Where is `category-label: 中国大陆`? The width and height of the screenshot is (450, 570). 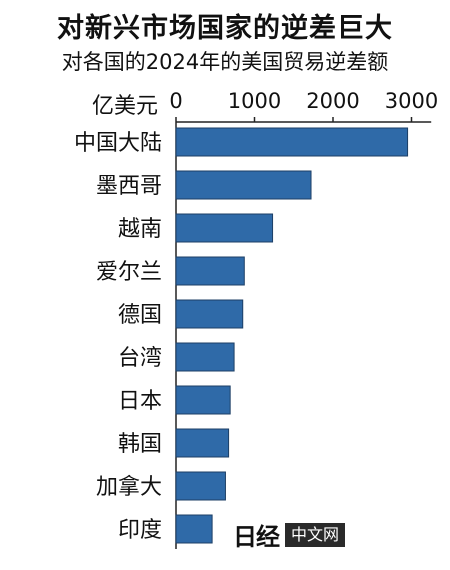 category-label: 中国大陆 is located at coordinates (118, 143).